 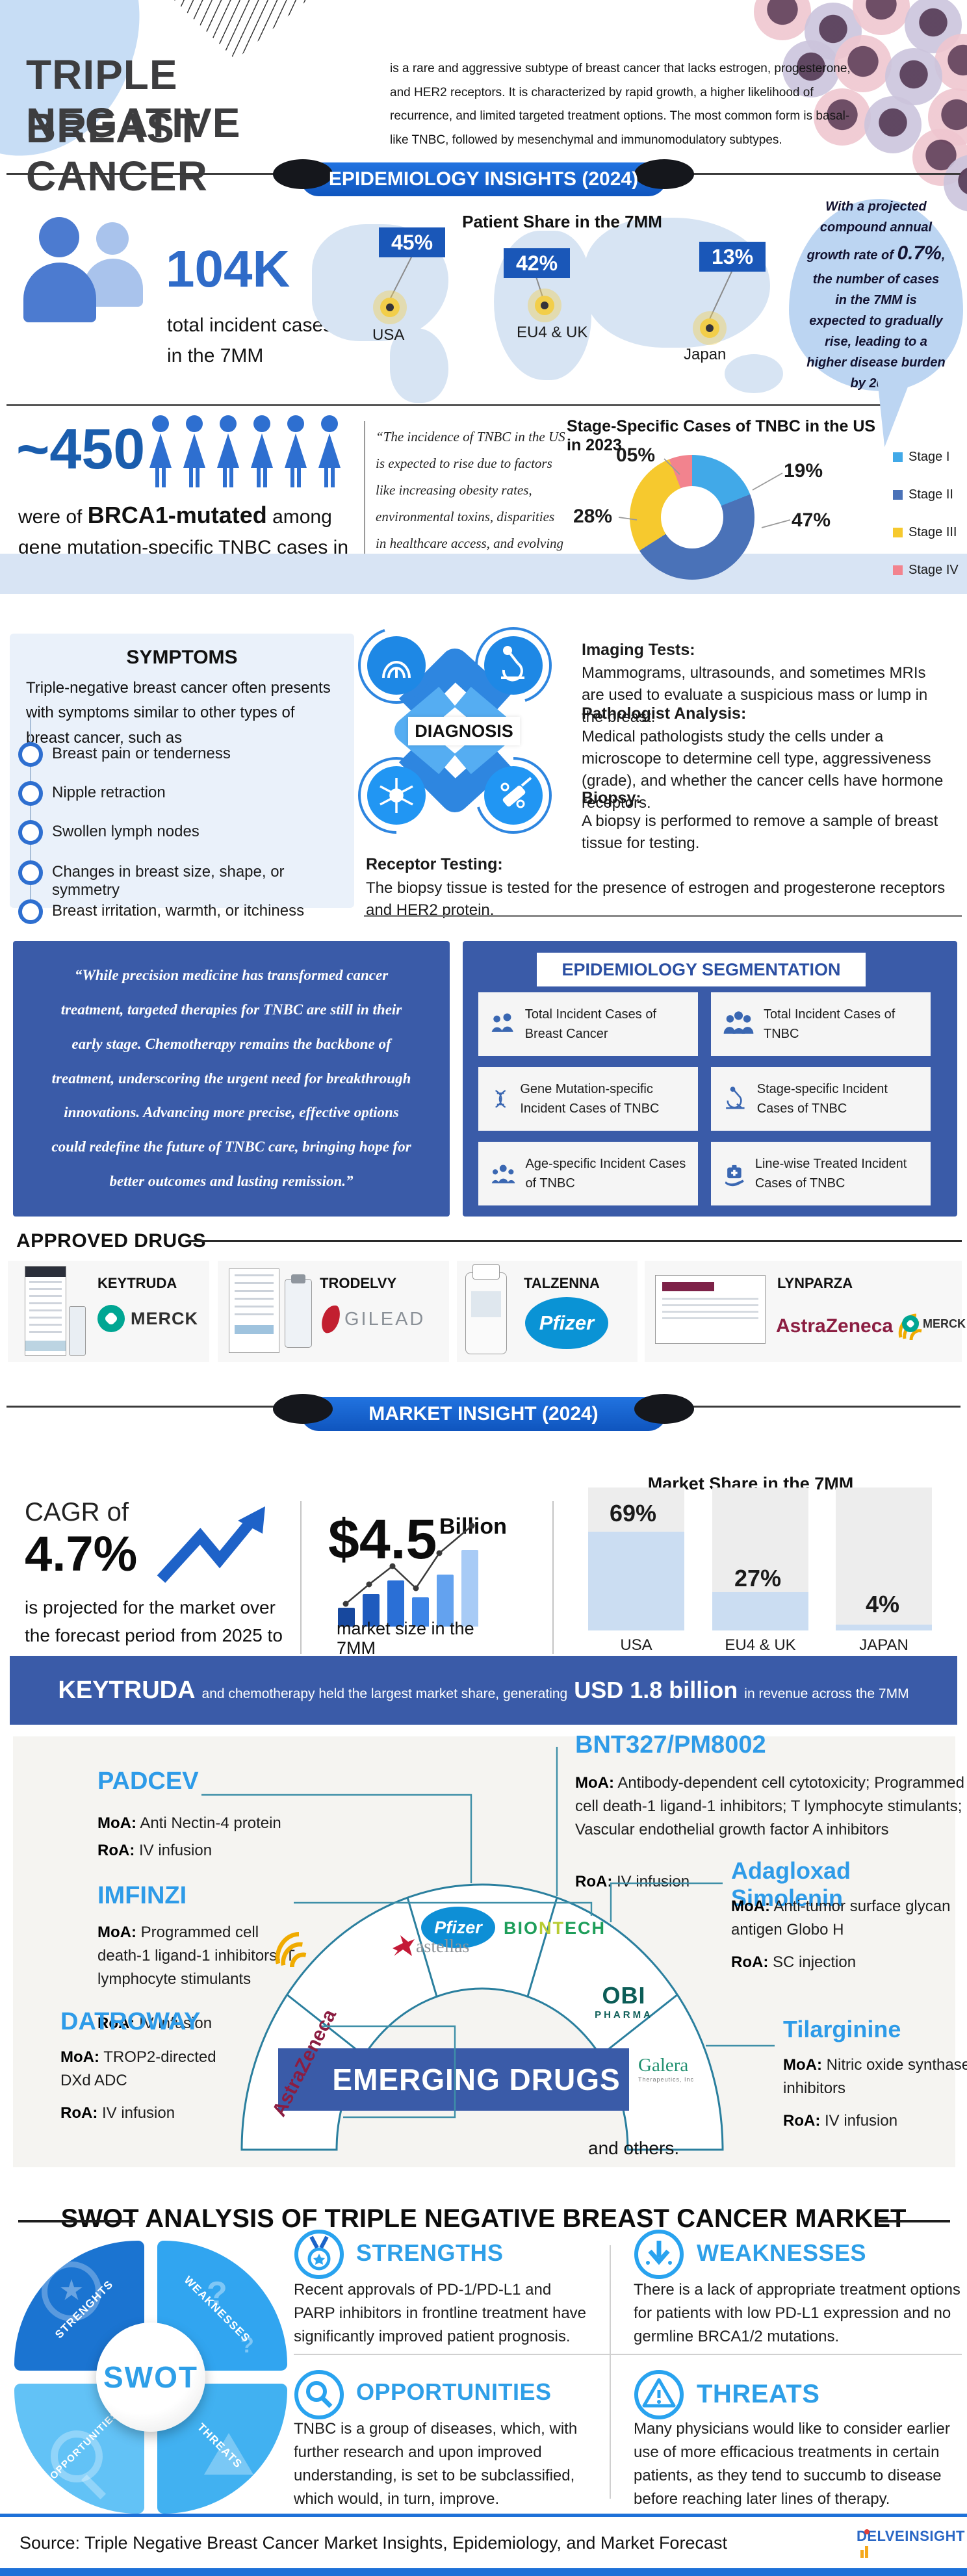 What do you see at coordinates (385, 1319) in the screenshot?
I see `gilead-wordmark: GILEAD` at bounding box center [385, 1319].